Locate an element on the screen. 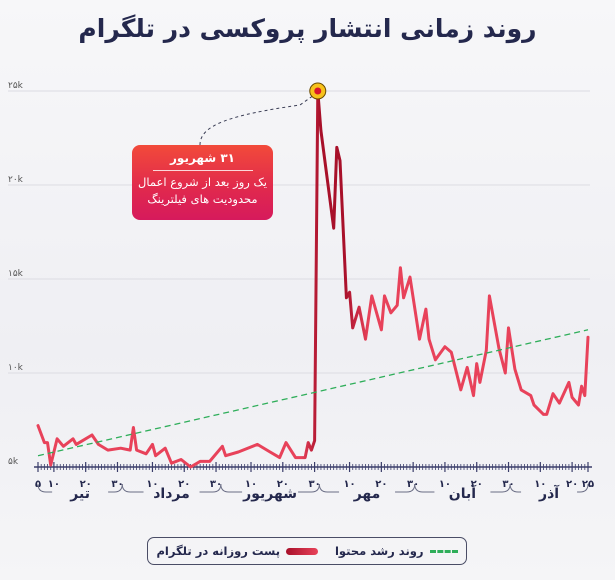  month-label: آذر is located at coordinates (549, 493).